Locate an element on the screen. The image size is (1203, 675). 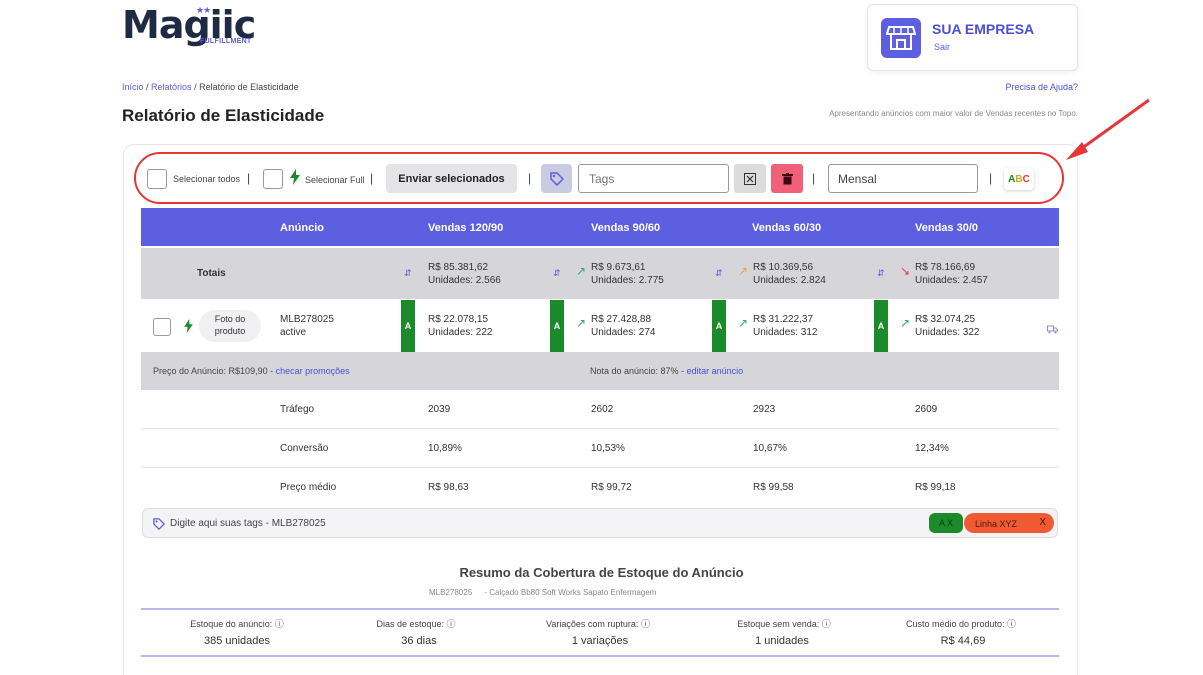
metric-value: 10,53% is located at coordinates (608, 448).